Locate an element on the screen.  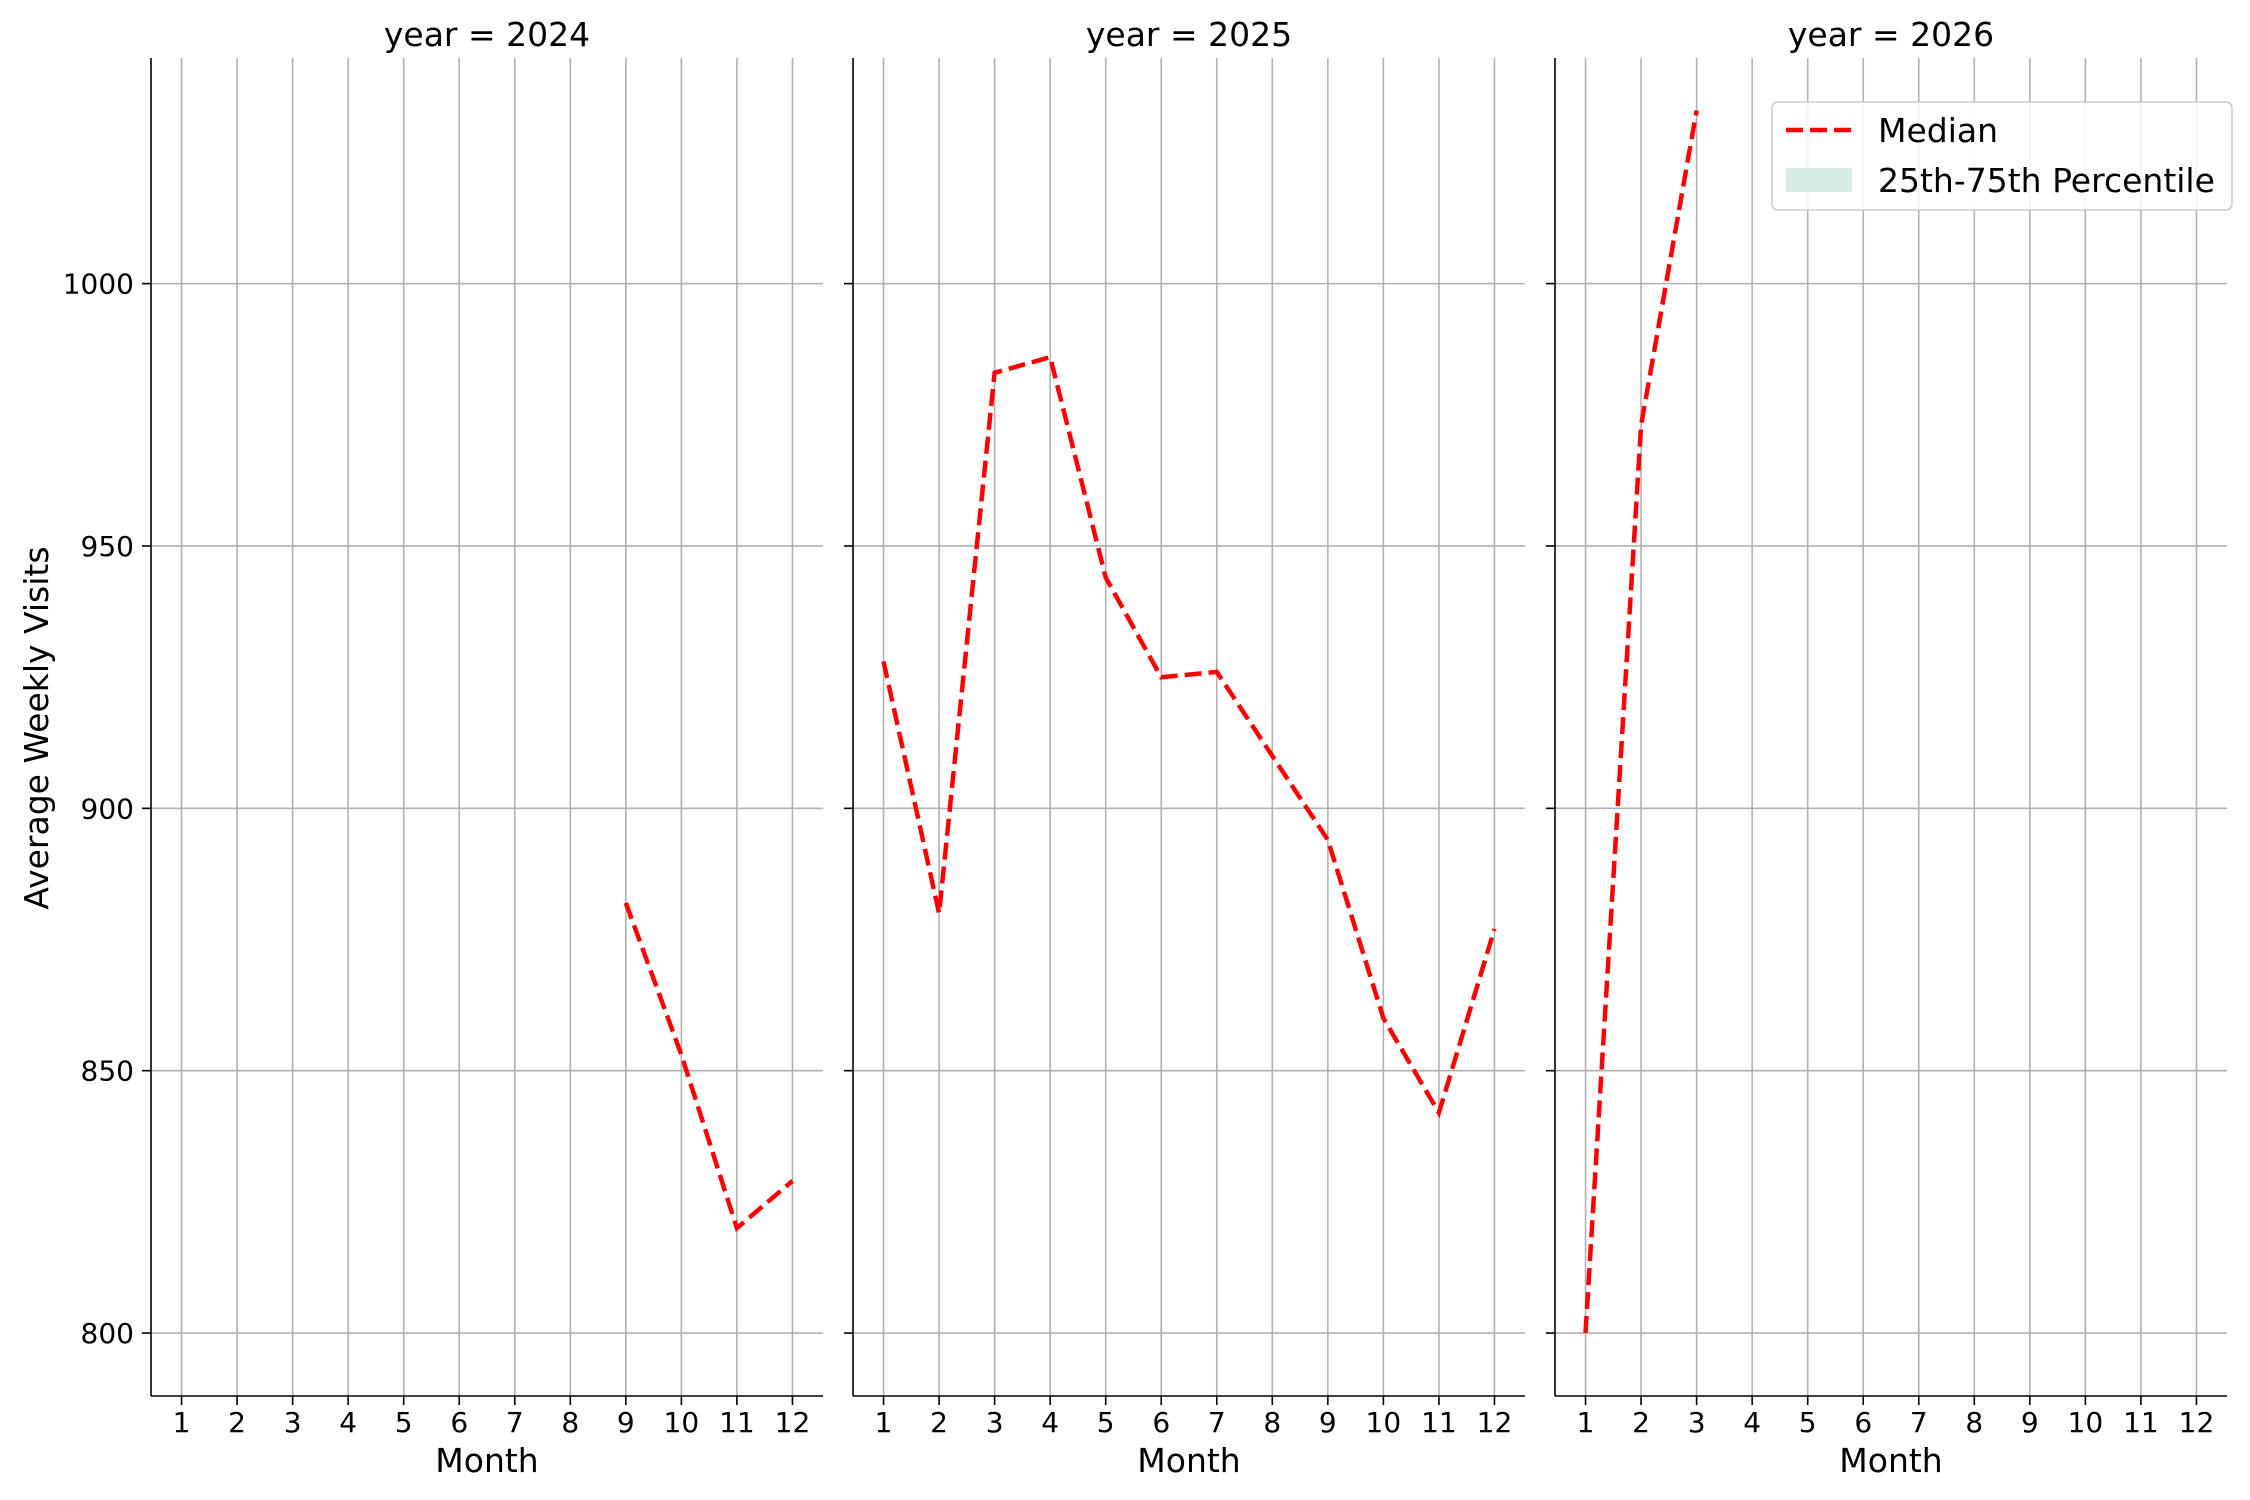
panel-title: year = 2024 is located at coordinates (487, 34).